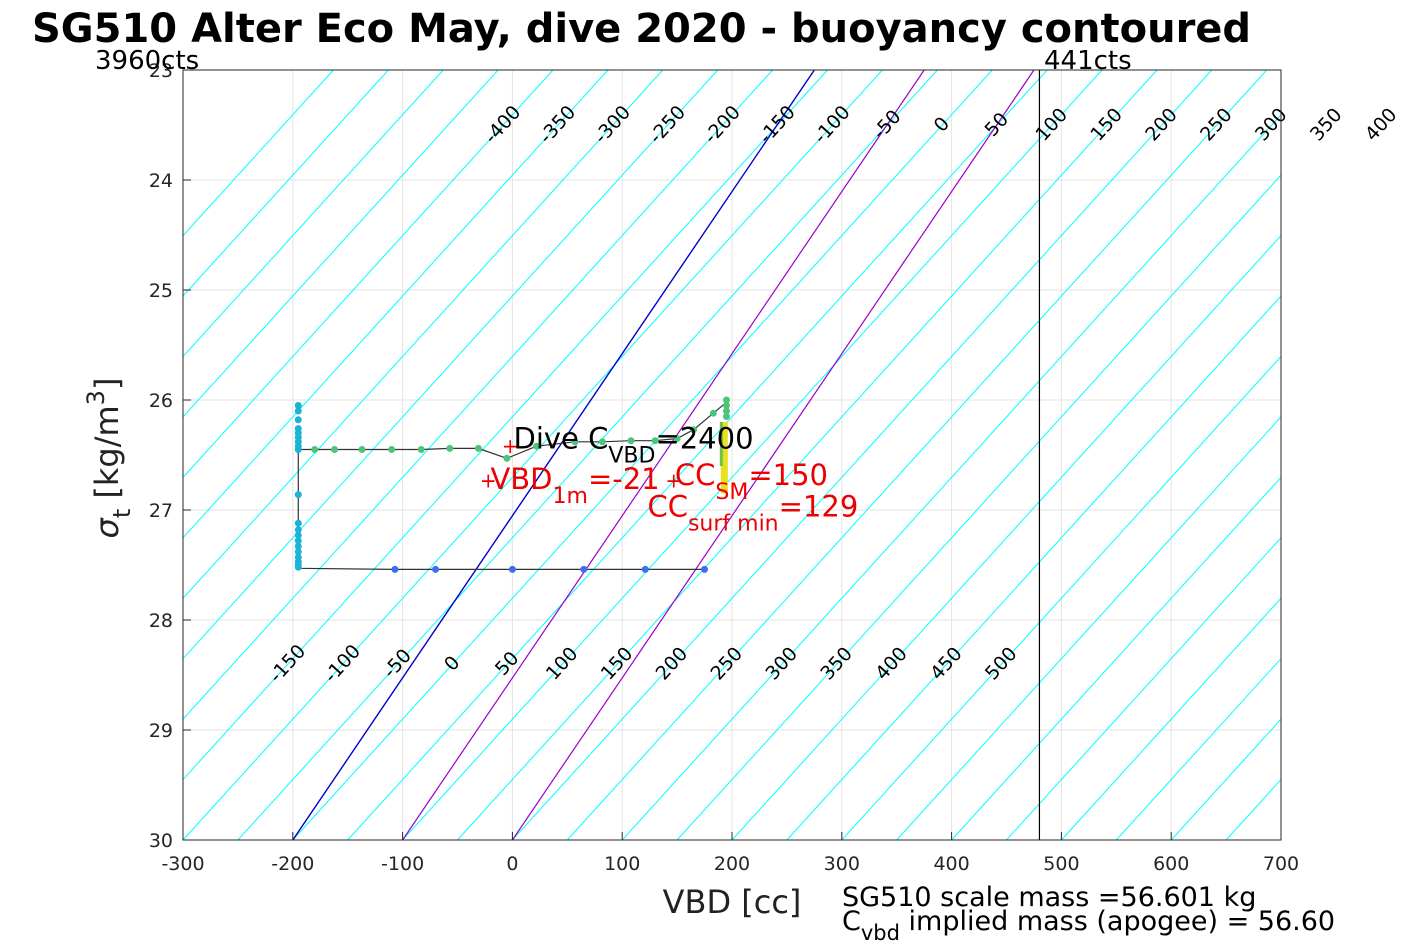 Image resolution: width=1417 pixels, height=945 pixels. What do you see at coordinates (161, 401) in the screenshot?
I see `y-tick-label: 26` at bounding box center [161, 401].